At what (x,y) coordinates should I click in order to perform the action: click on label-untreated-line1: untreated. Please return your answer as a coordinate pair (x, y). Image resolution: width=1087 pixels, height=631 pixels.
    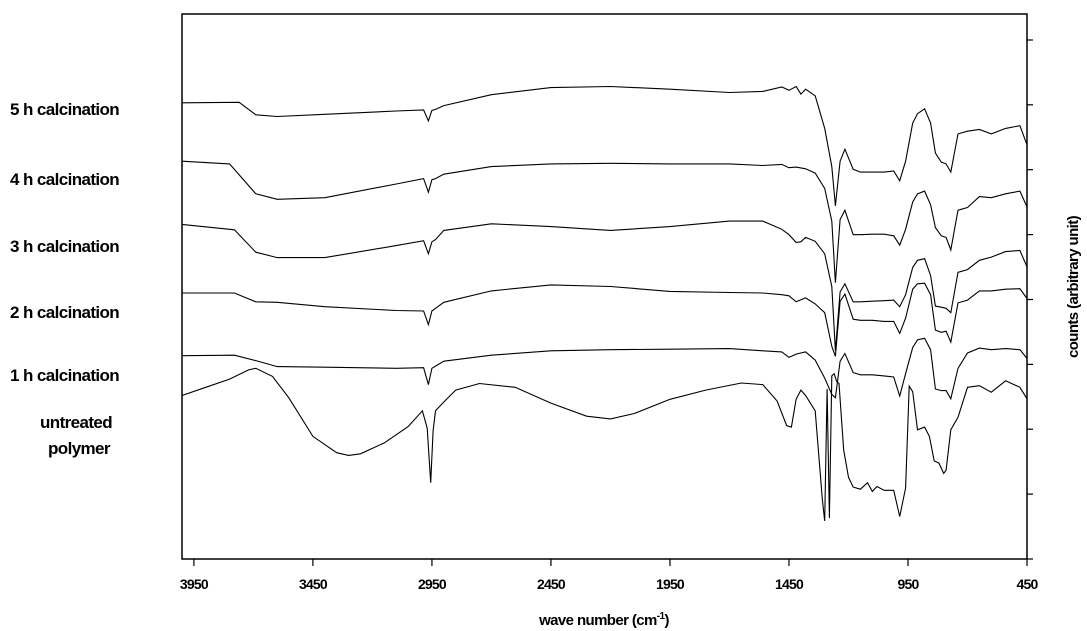
    Looking at the image, I should click on (76, 422).